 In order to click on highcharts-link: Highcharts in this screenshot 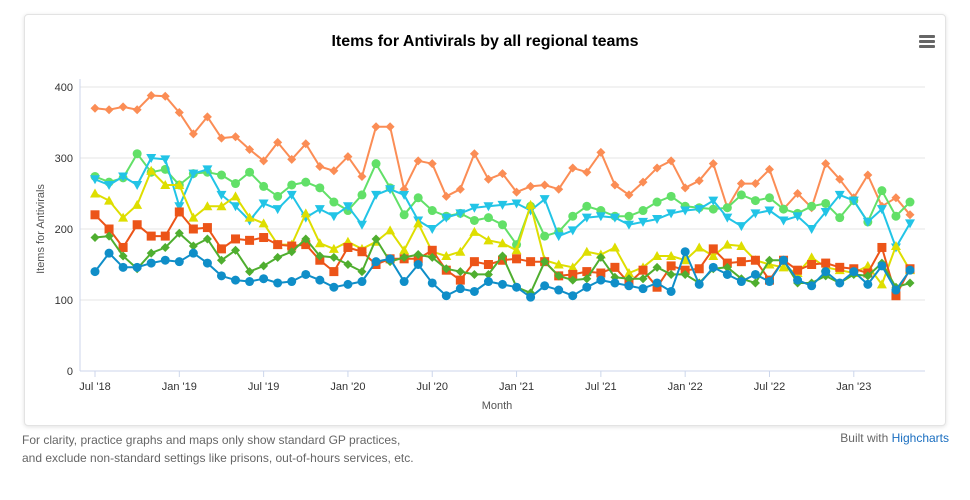, I will do `click(920, 438)`.